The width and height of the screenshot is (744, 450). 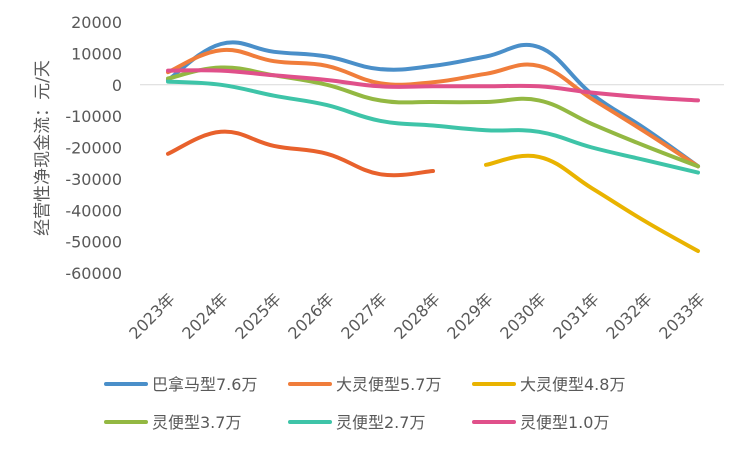 What do you see at coordinates (93, 242) in the screenshot?
I see `y-tick-label: -50000` at bounding box center [93, 242].